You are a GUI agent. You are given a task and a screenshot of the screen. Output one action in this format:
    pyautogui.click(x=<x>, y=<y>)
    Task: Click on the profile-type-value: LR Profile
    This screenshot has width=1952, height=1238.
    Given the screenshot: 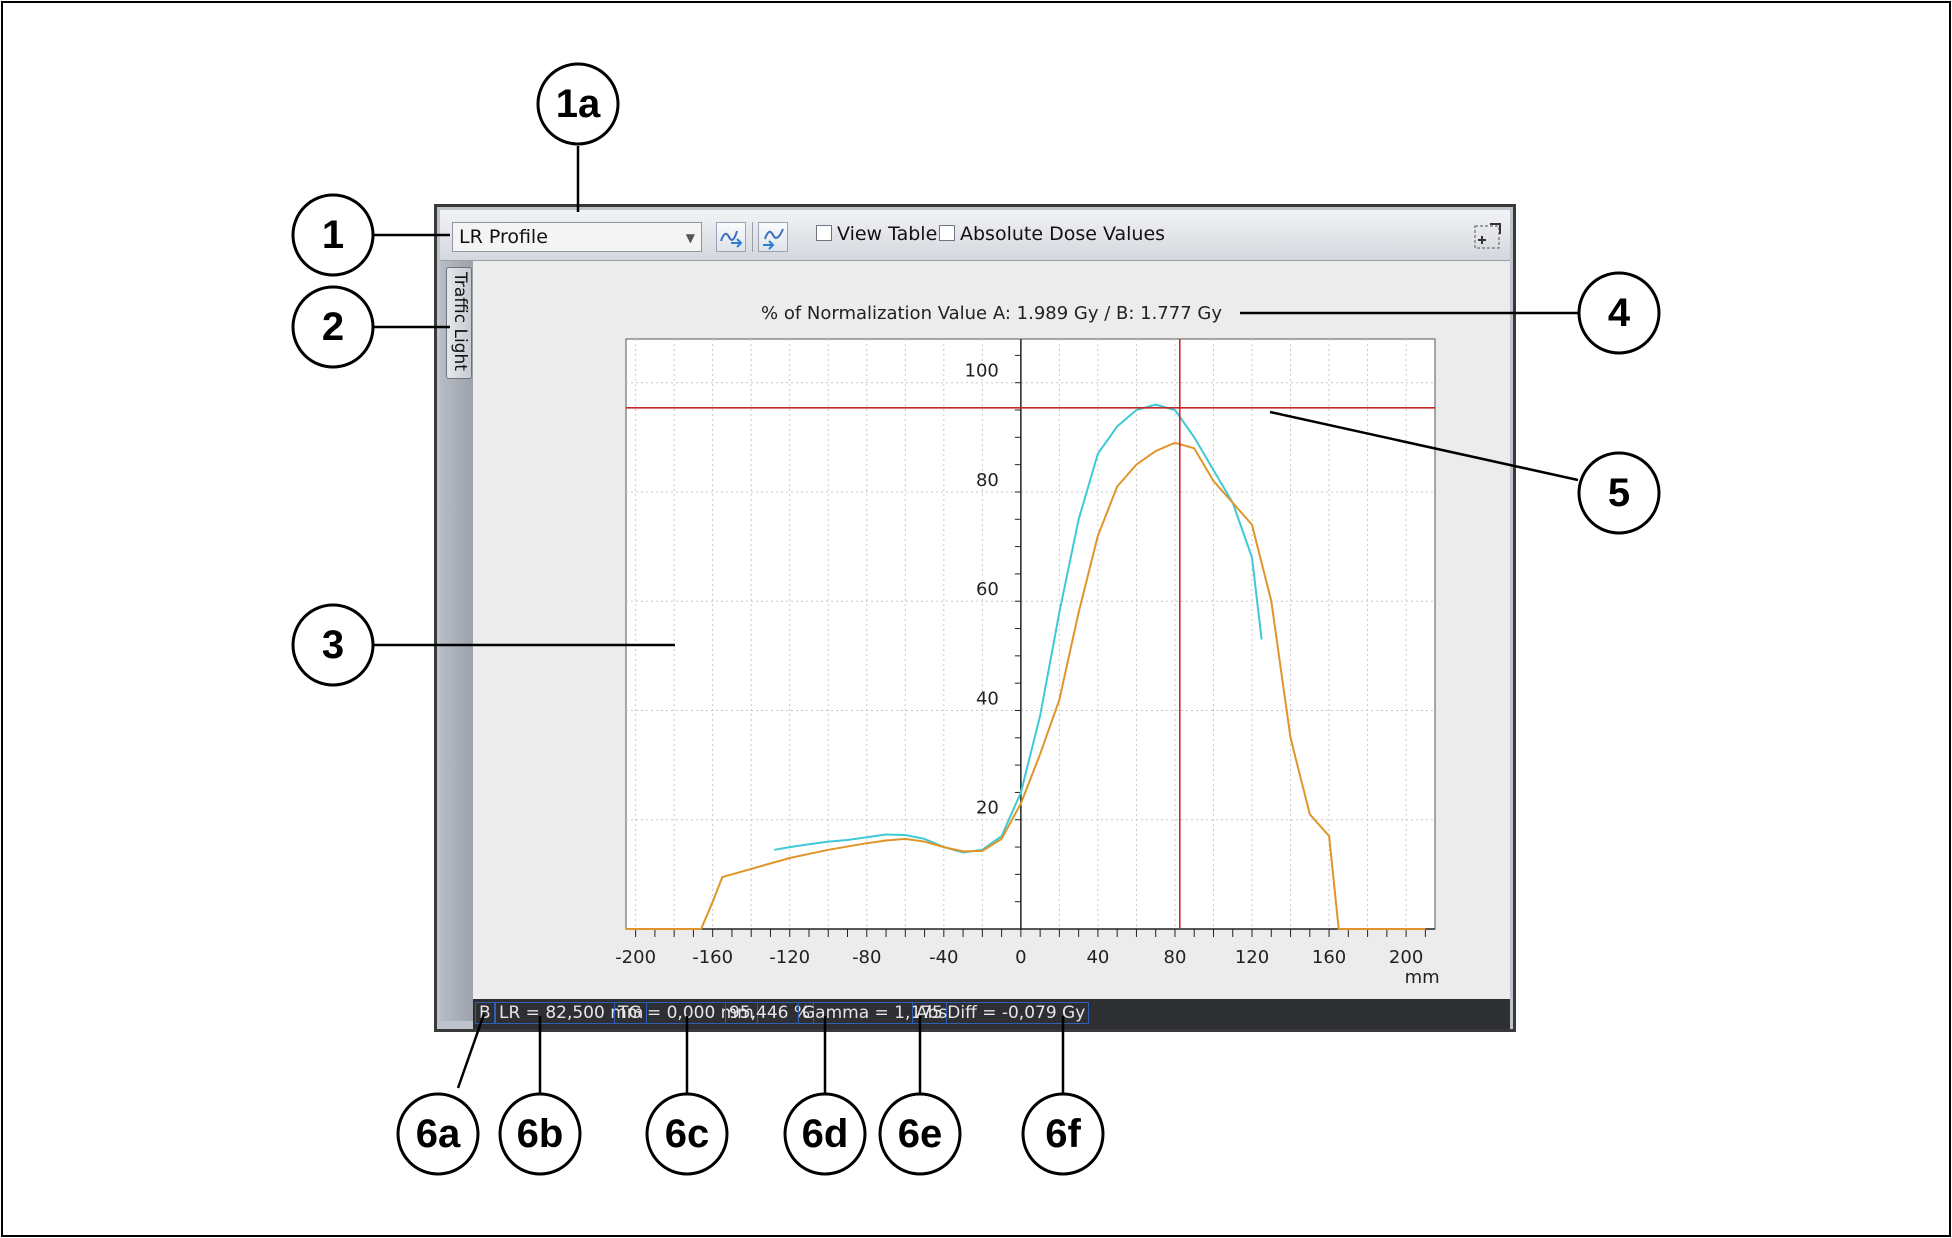 What is the action you would take?
    pyautogui.click(x=503, y=237)
    